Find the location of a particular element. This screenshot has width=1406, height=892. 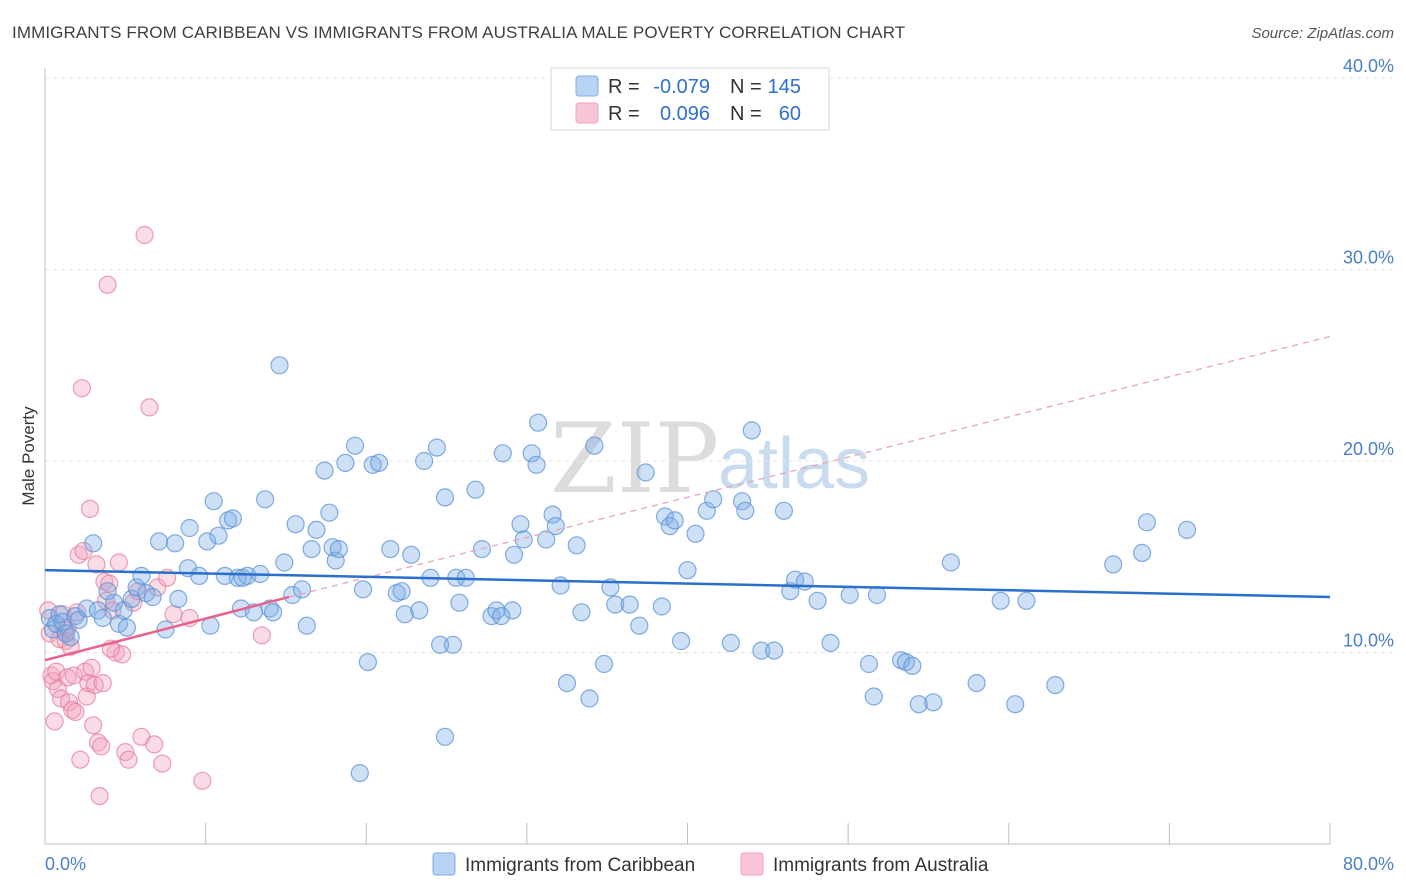

legend-label-caribbean: Immigrants from Caribbean is located at coordinates (580, 865).